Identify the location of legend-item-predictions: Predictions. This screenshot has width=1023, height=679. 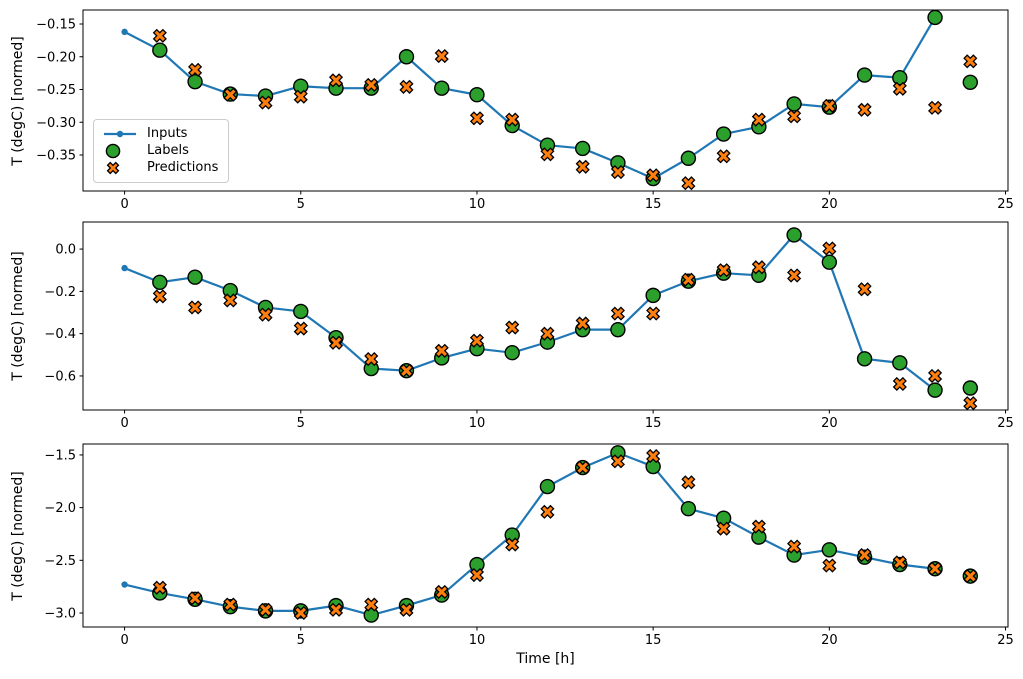
(160, 168).